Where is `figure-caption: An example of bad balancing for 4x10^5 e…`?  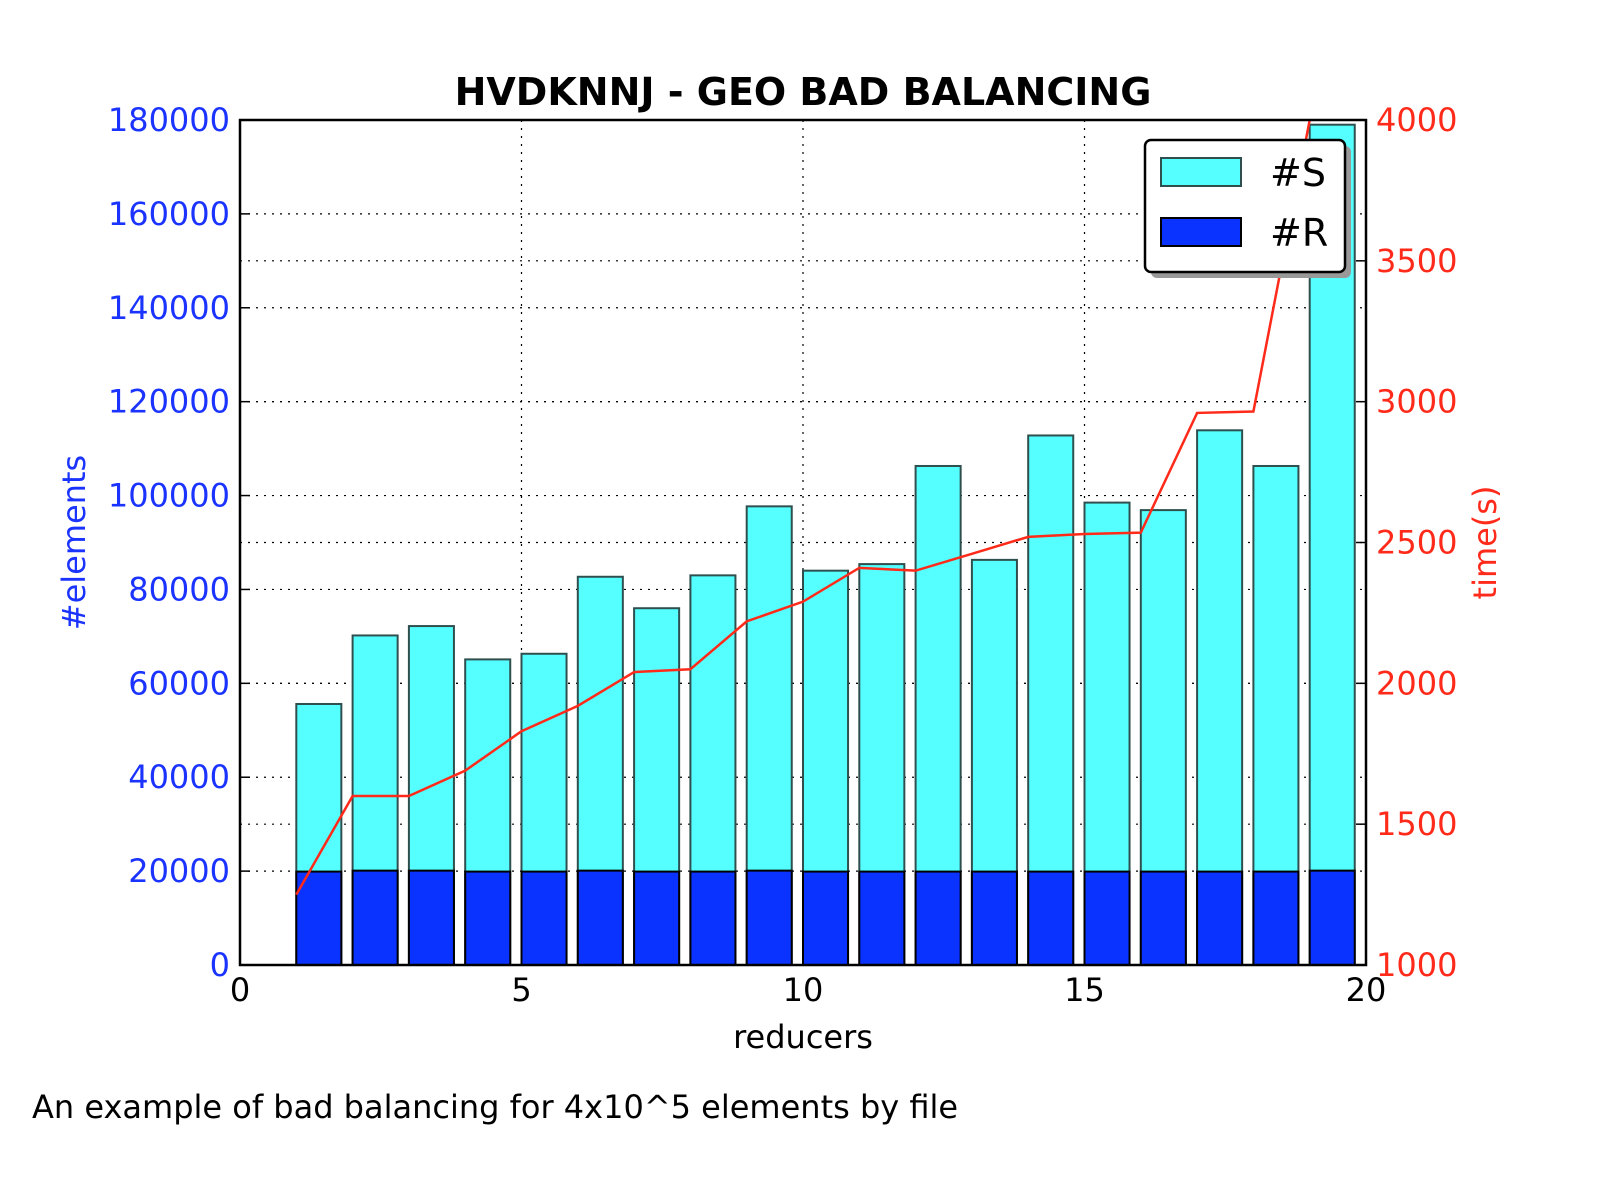 figure-caption: An example of bad balancing for 4x10^5 e… is located at coordinates (495, 1107).